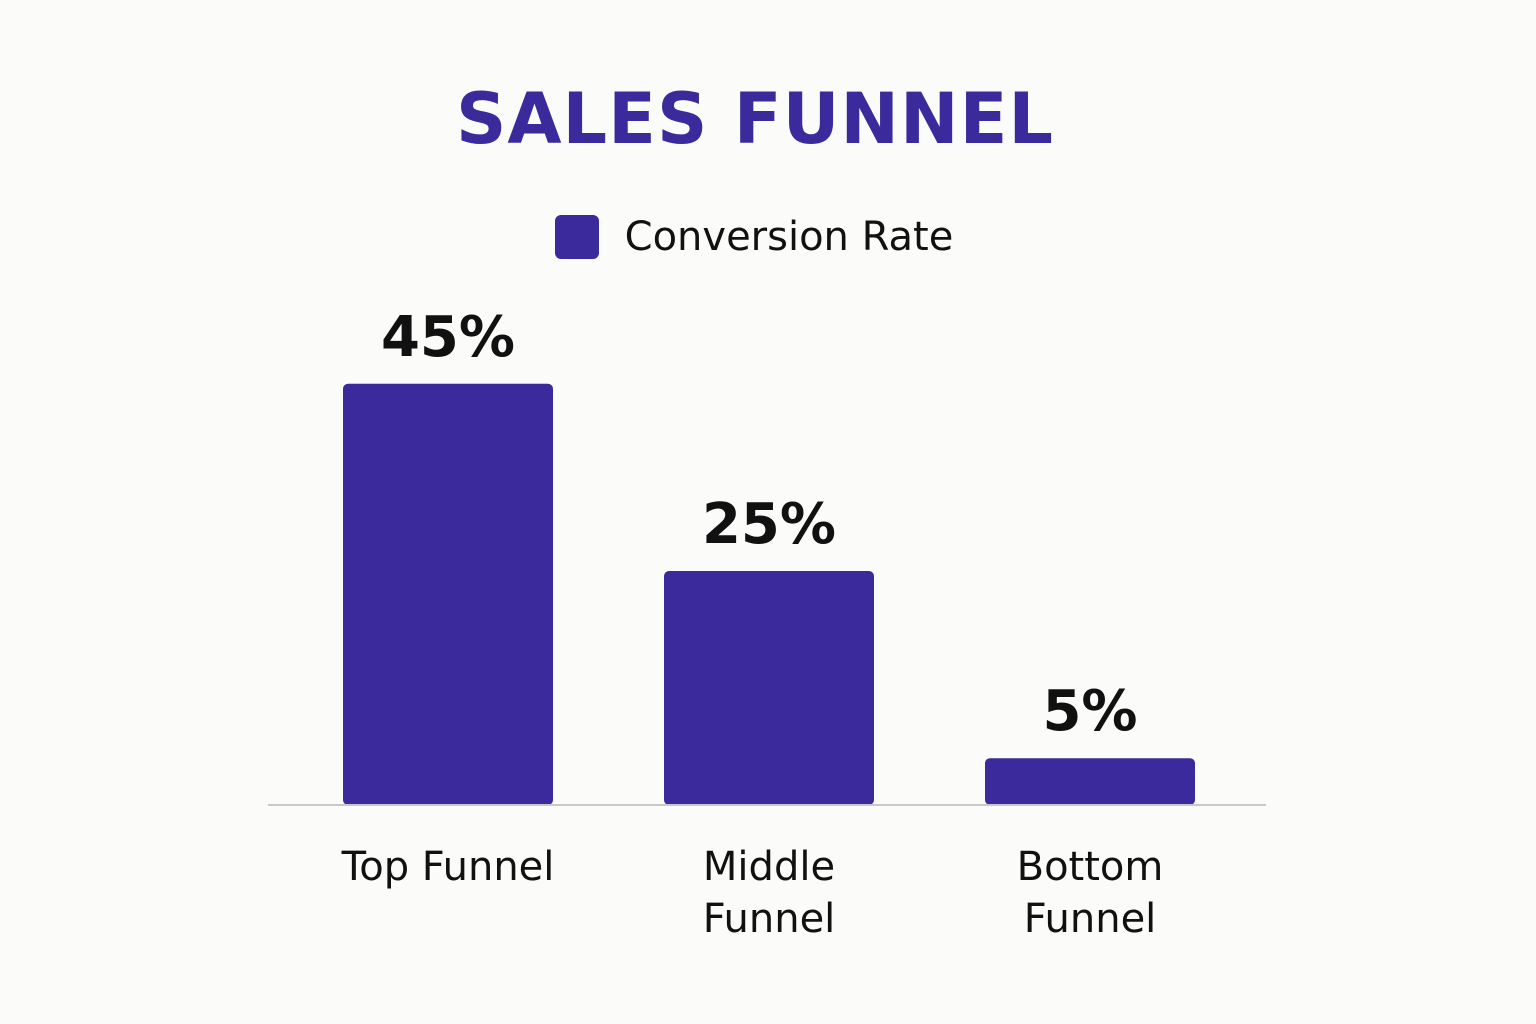 The image size is (1536, 1024). I want to click on legend-swatch, so click(576, 237).